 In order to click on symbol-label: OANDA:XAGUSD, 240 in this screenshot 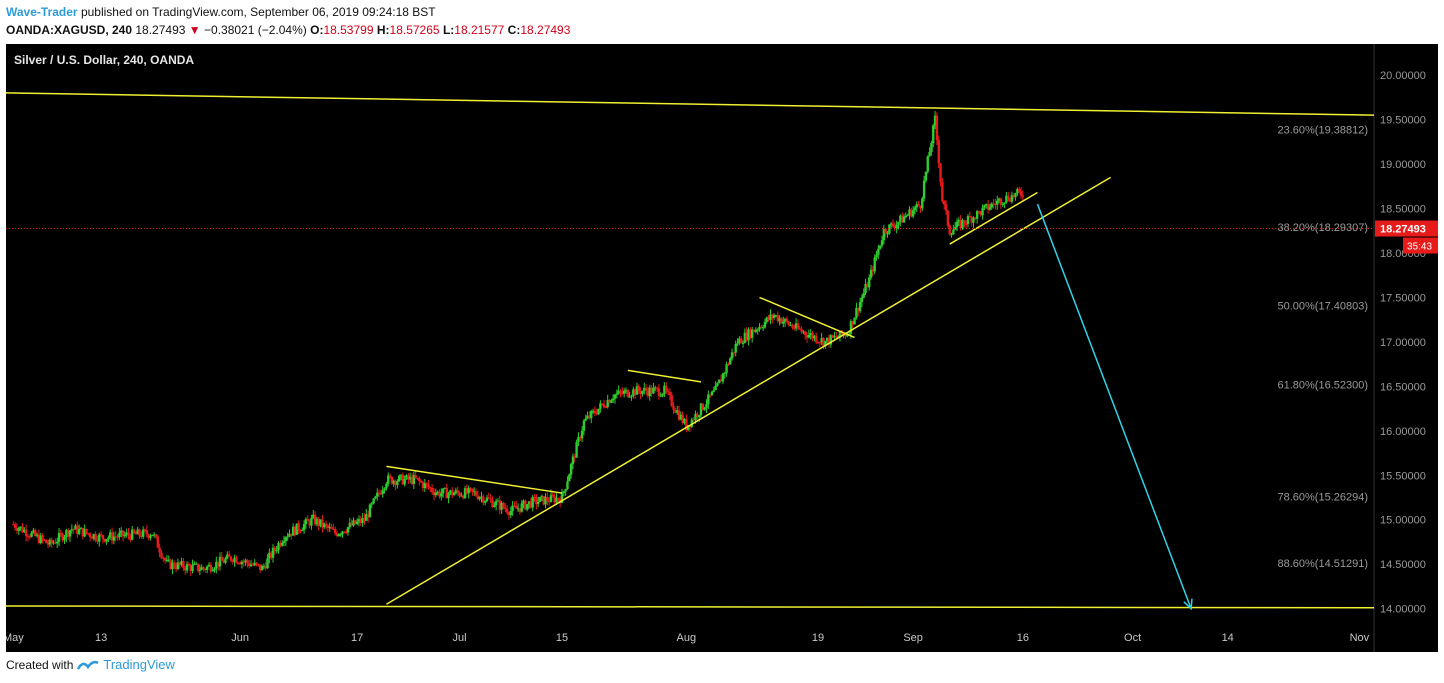, I will do `click(69, 30)`.